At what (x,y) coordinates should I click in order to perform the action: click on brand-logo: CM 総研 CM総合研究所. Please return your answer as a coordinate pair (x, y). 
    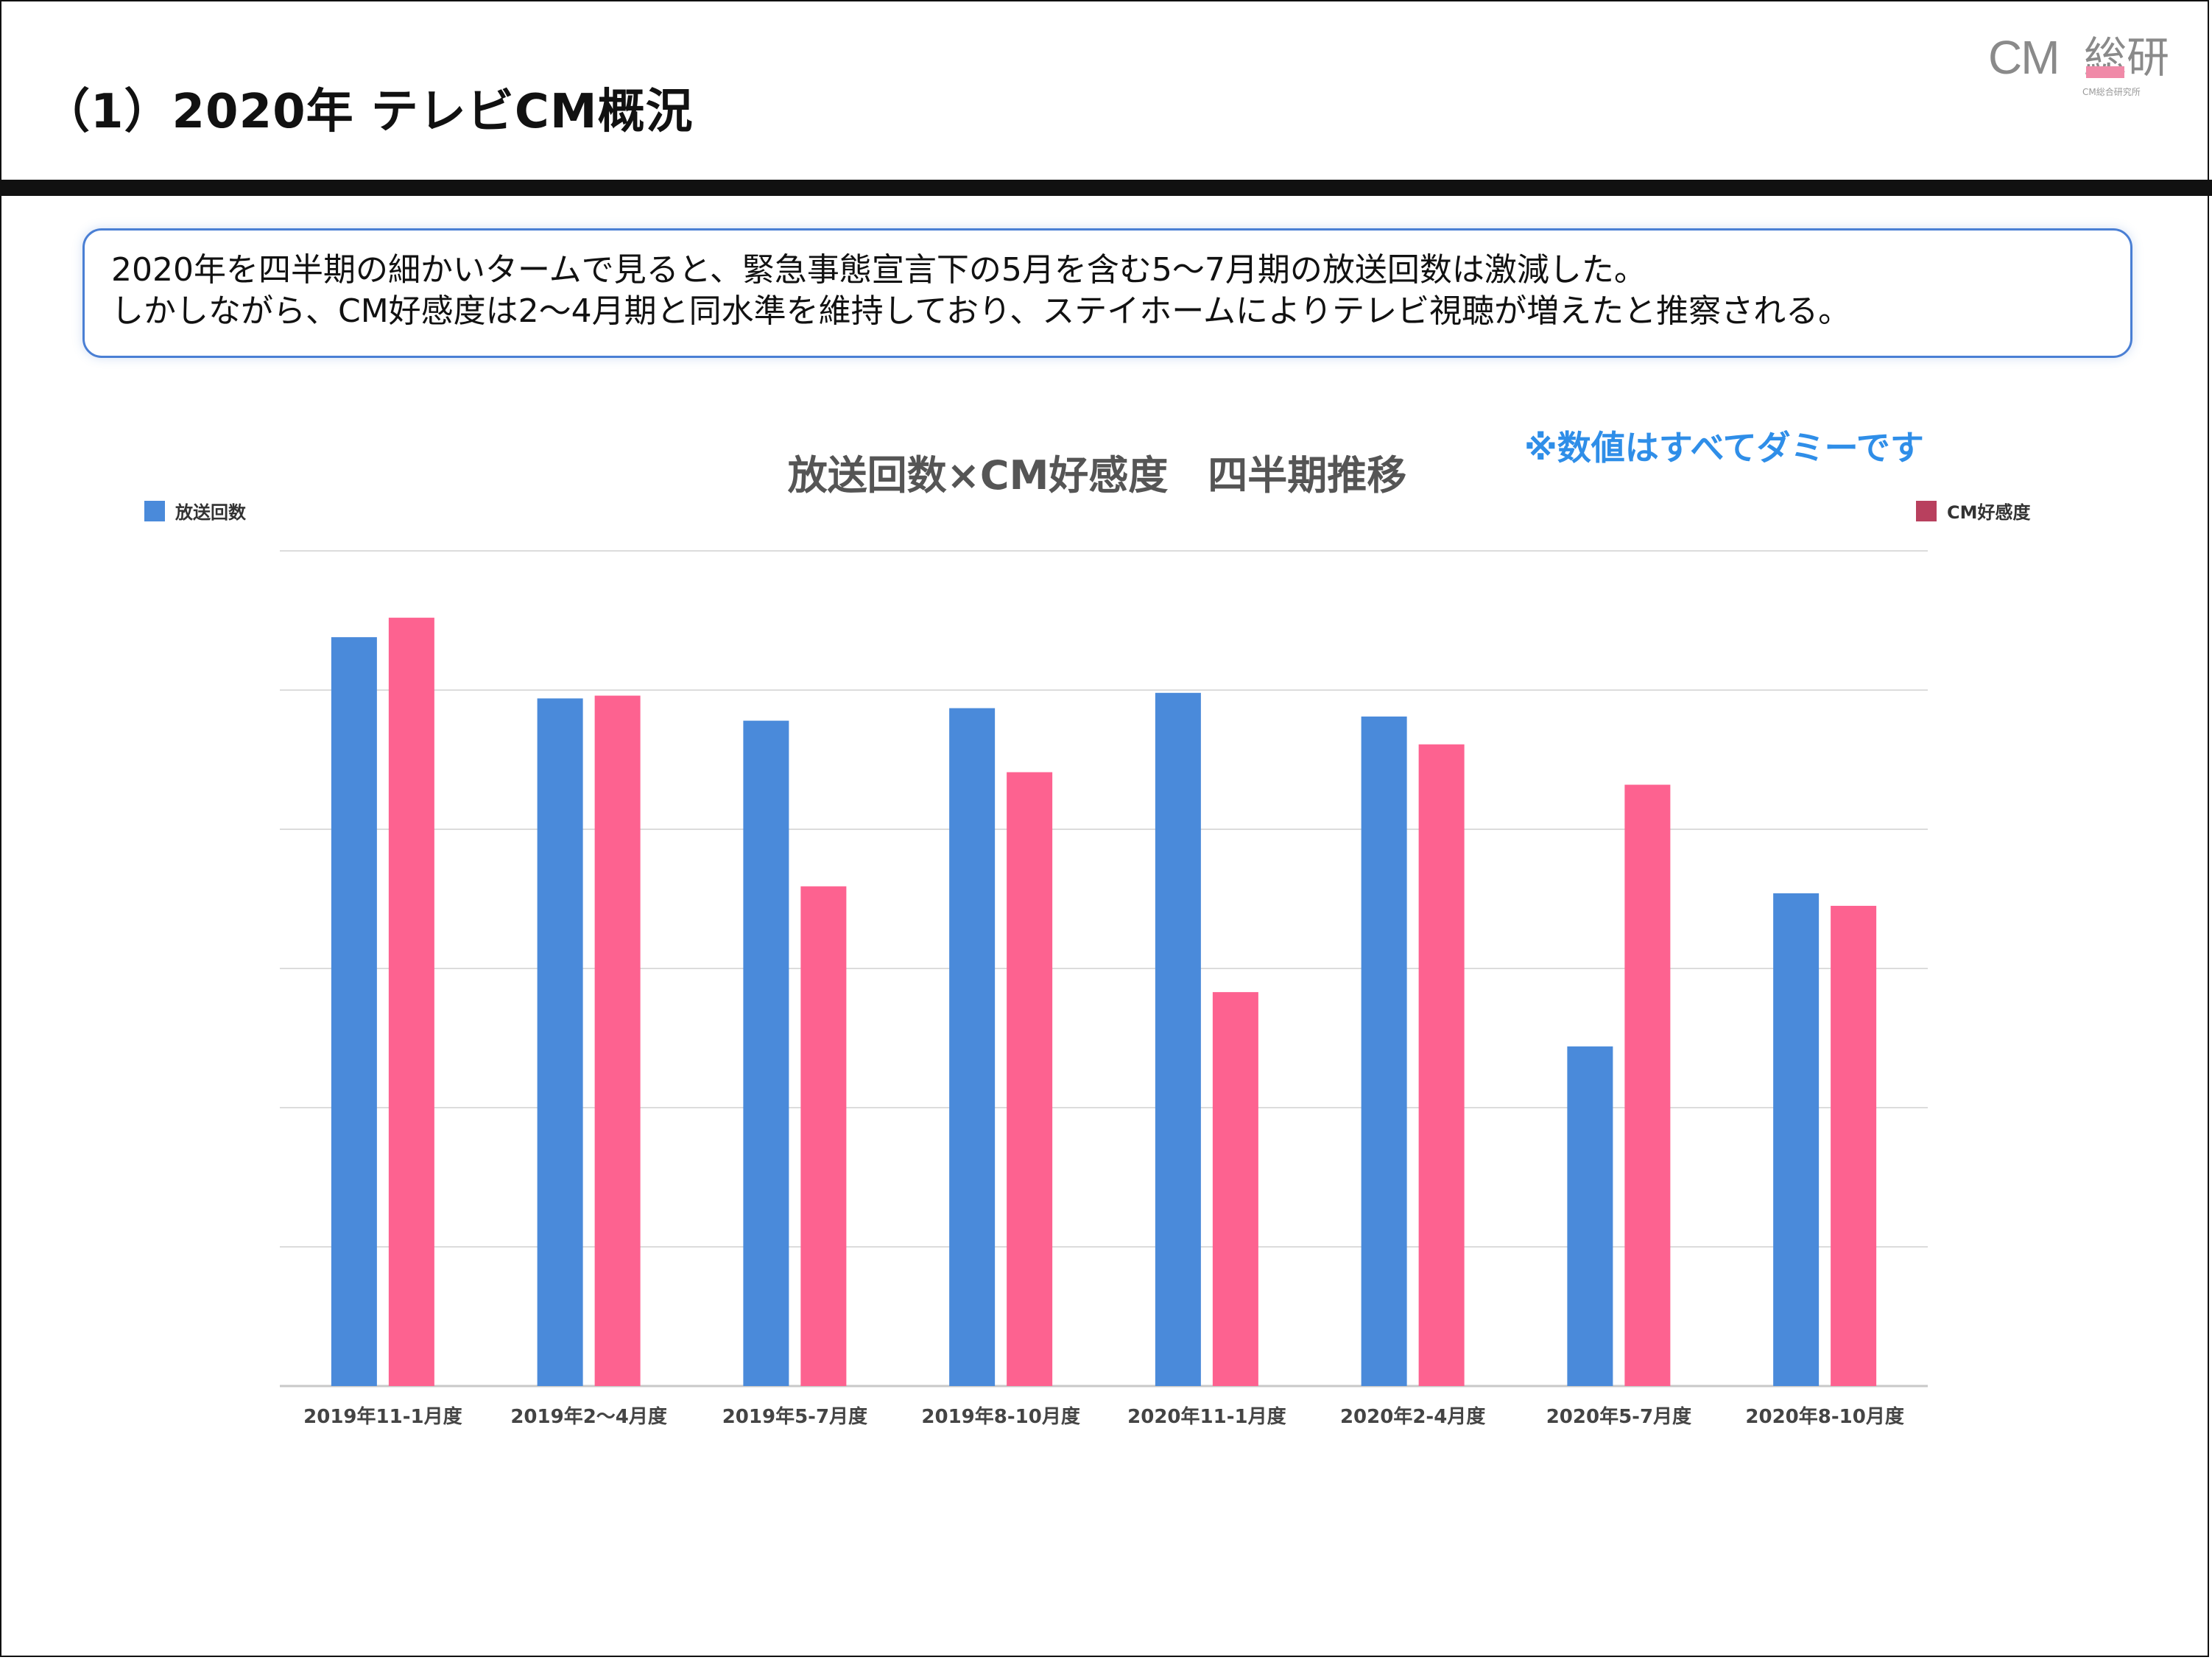
    Looking at the image, I should click on (2084, 63).